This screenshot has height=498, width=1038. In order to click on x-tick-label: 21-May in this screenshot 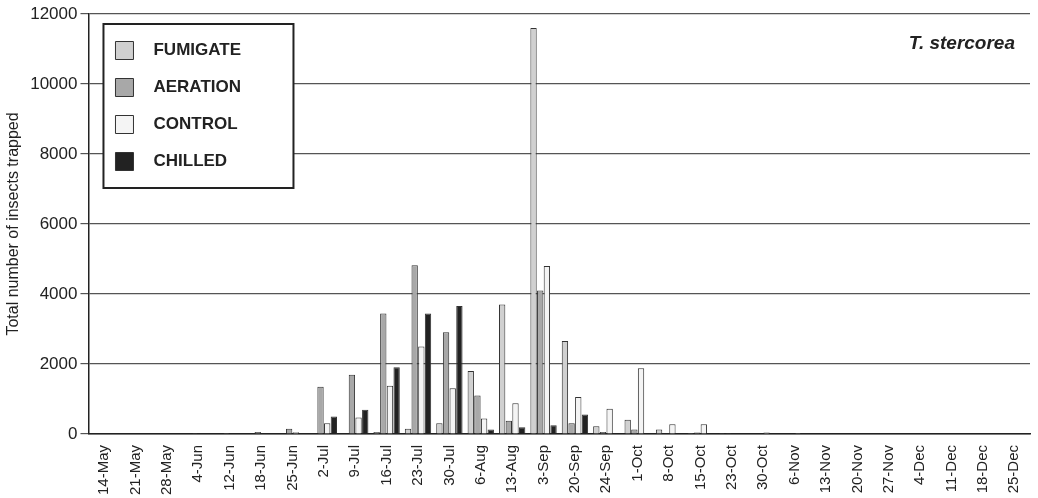, I will do `click(134, 470)`.